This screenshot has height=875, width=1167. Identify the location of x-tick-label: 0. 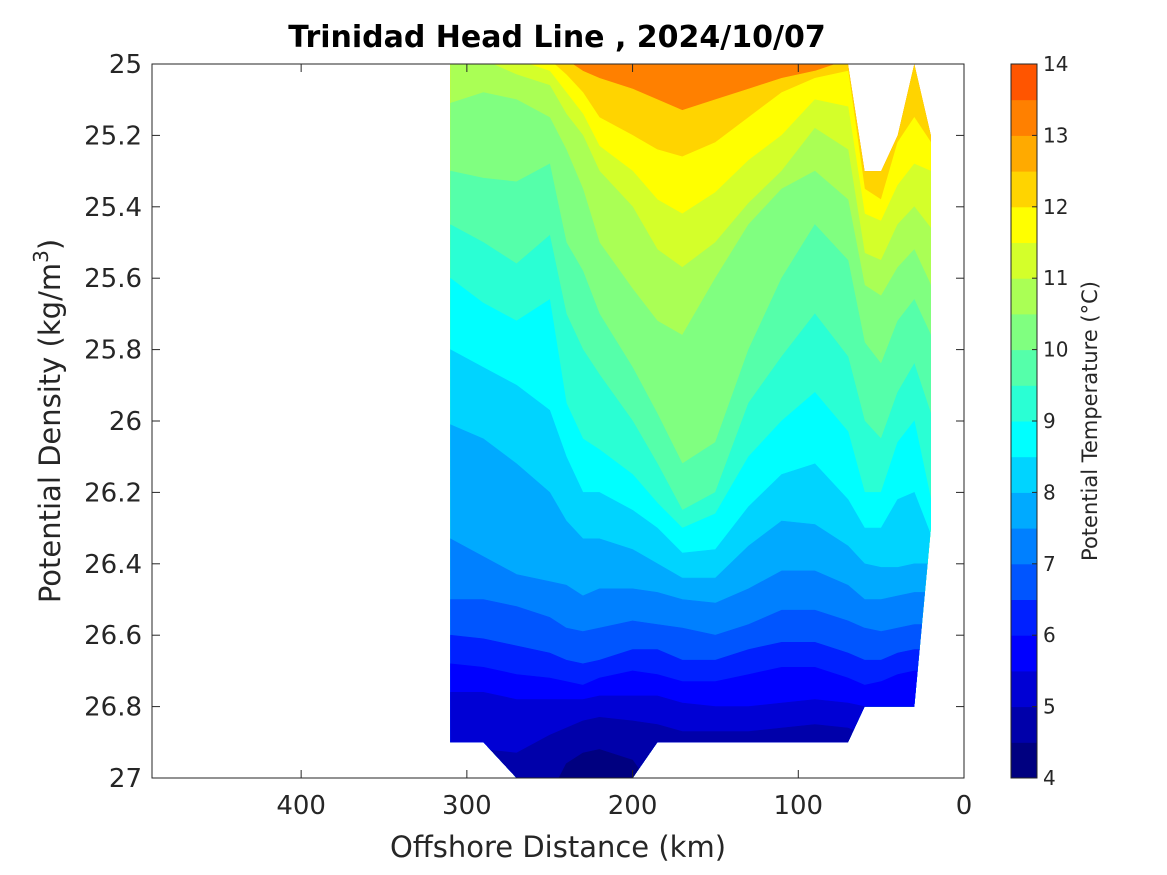
(964, 806).